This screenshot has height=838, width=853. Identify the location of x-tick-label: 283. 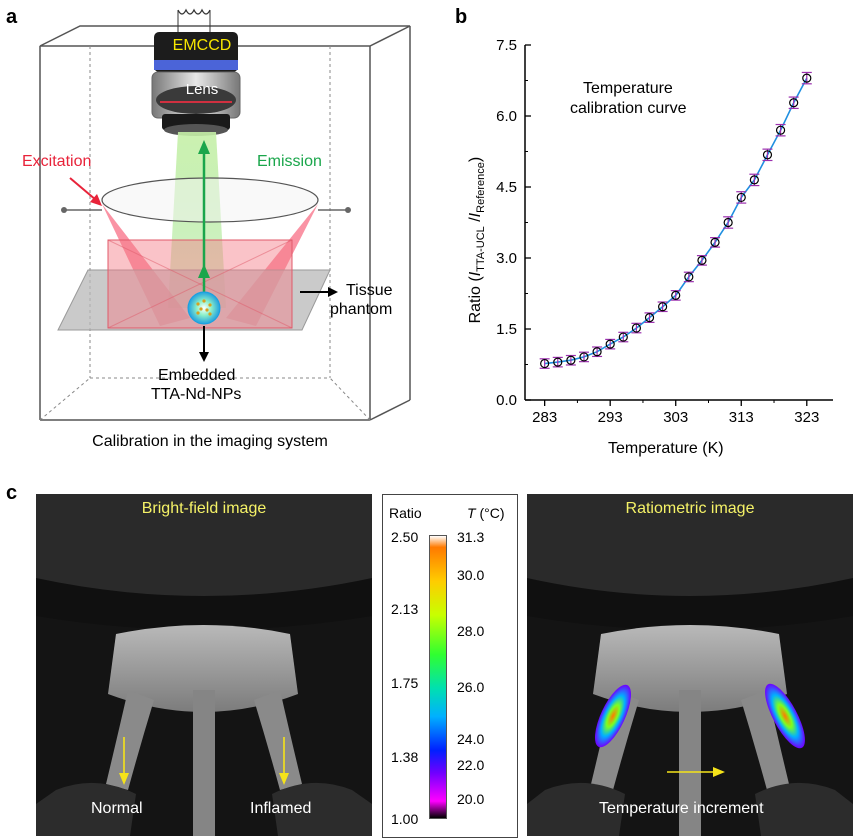
(544, 417).